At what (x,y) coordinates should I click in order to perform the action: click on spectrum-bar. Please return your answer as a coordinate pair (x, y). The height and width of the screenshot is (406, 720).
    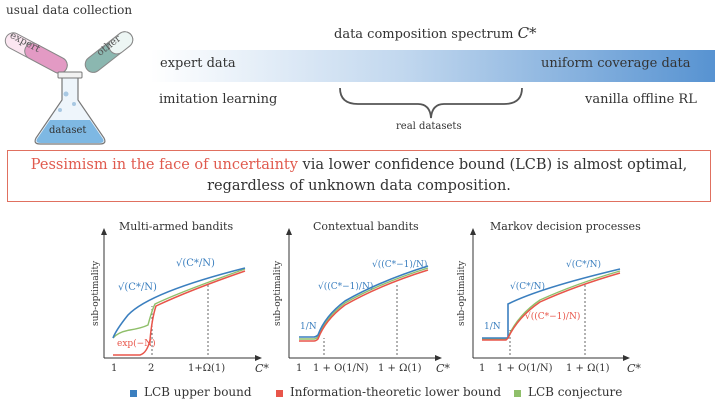
    Looking at the image, I should click on (432, 66).